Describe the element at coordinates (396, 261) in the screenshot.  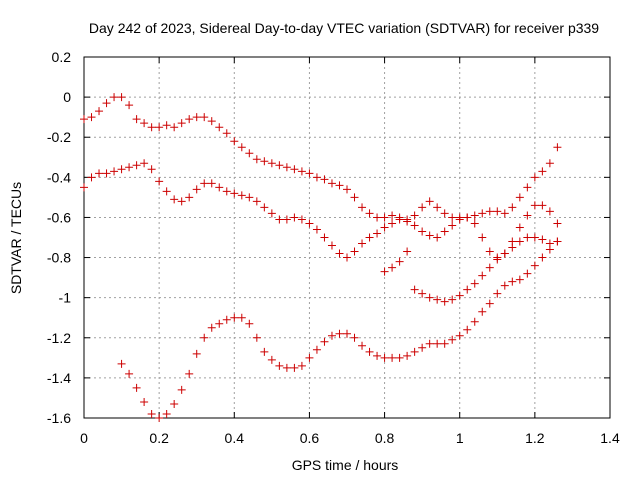
I see `track-4-series` at that location.